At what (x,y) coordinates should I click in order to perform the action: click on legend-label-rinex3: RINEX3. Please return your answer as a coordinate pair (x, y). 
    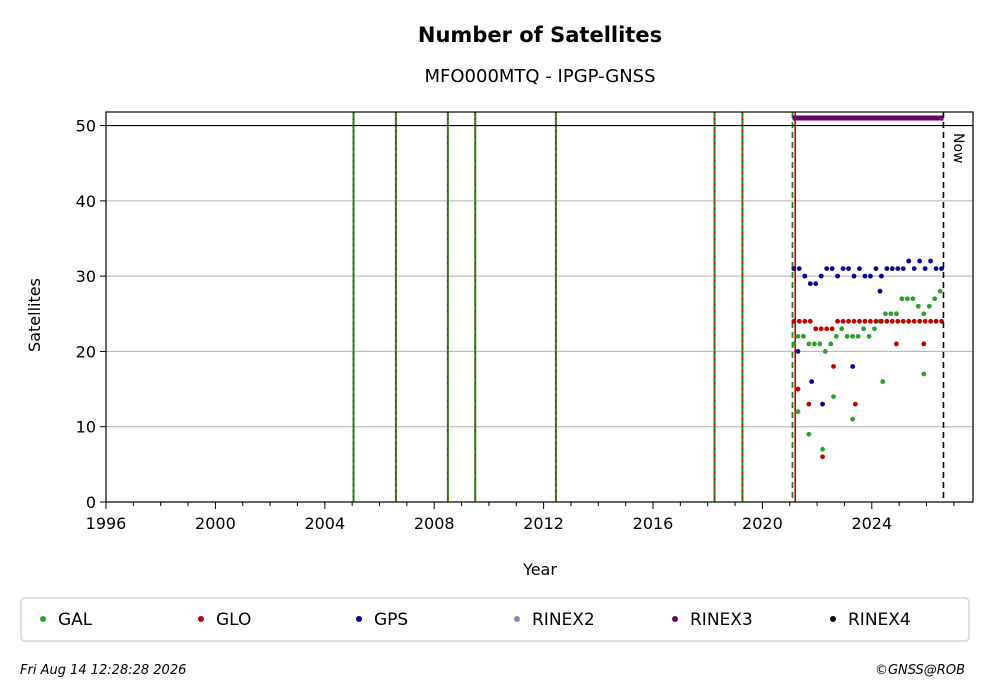
    Looking at the image, I should click on (721, 620).